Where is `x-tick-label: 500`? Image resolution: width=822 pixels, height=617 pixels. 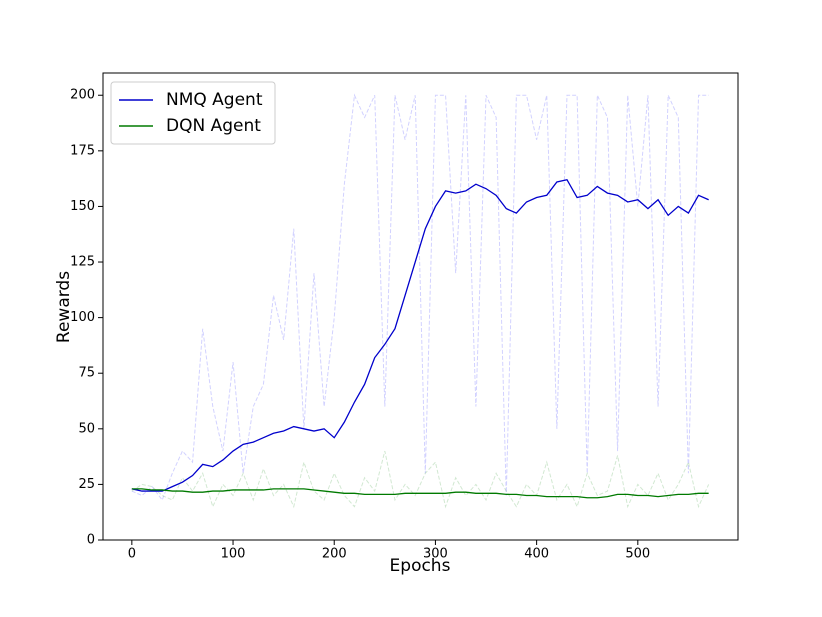
x-tick-label: 500 is located at coordinates (637, 554).